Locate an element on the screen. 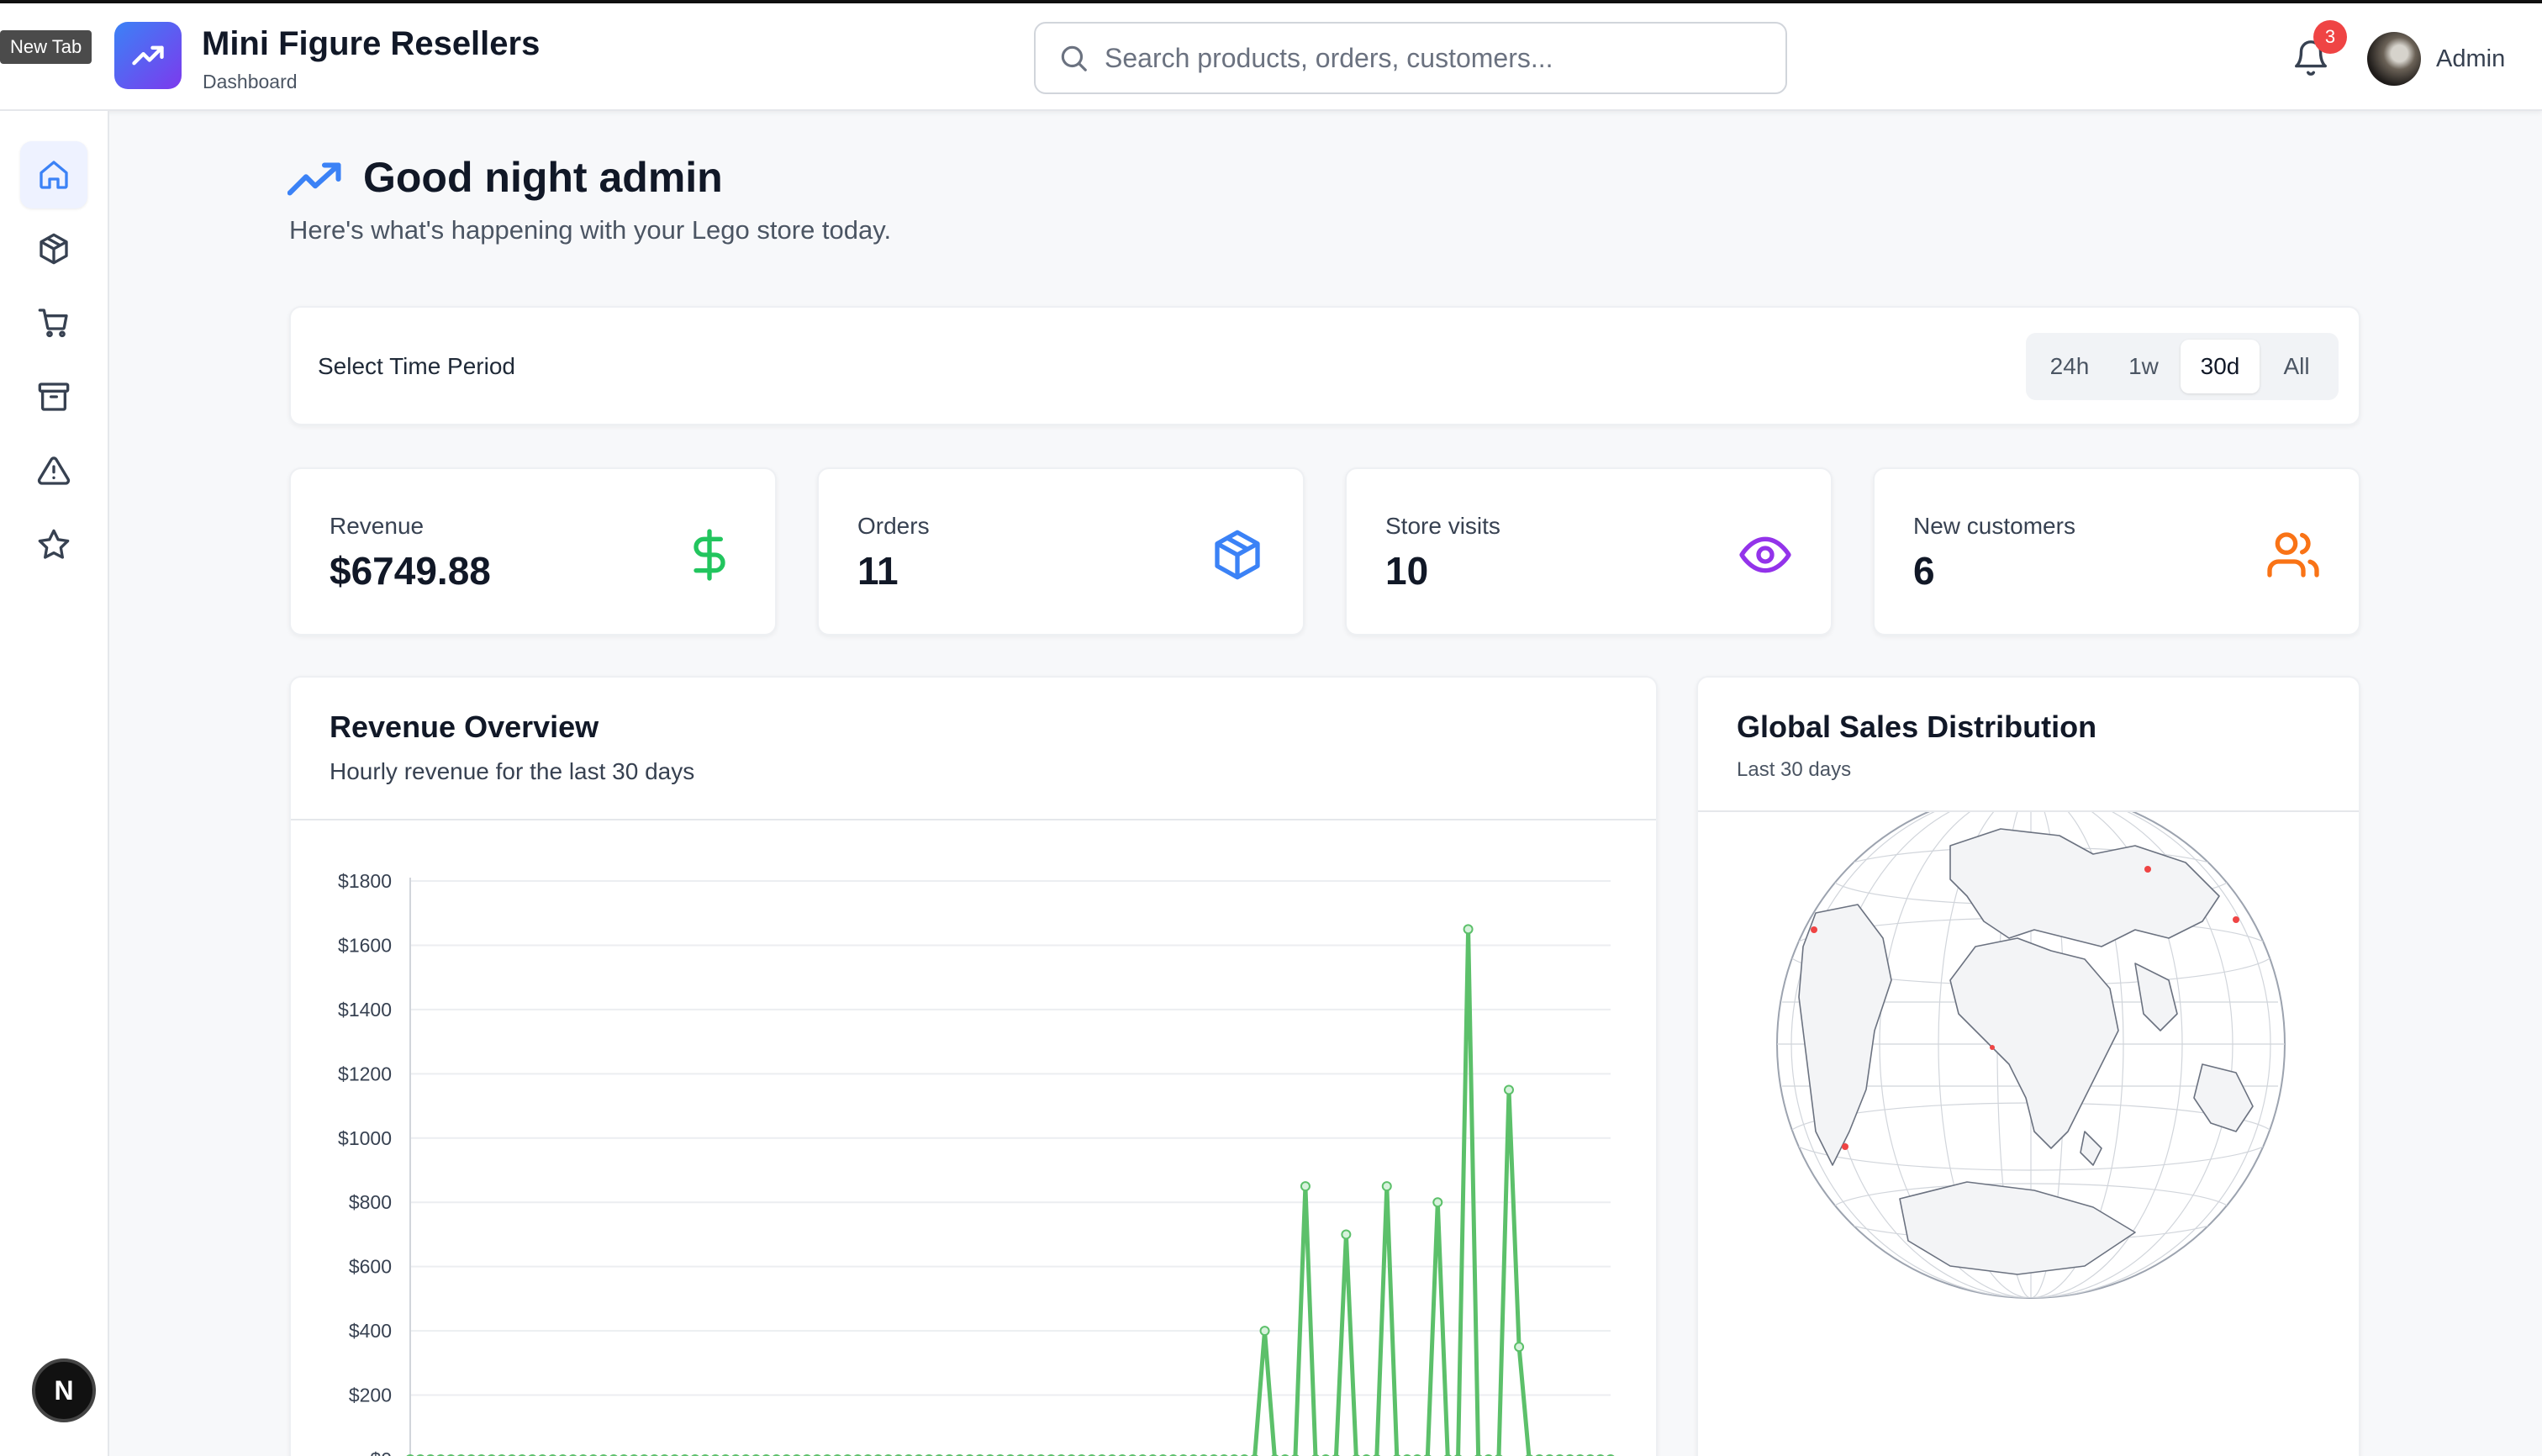 The height and width of the screenshot is (1456, 2542). home-icon is located at coordinates (54, 175).